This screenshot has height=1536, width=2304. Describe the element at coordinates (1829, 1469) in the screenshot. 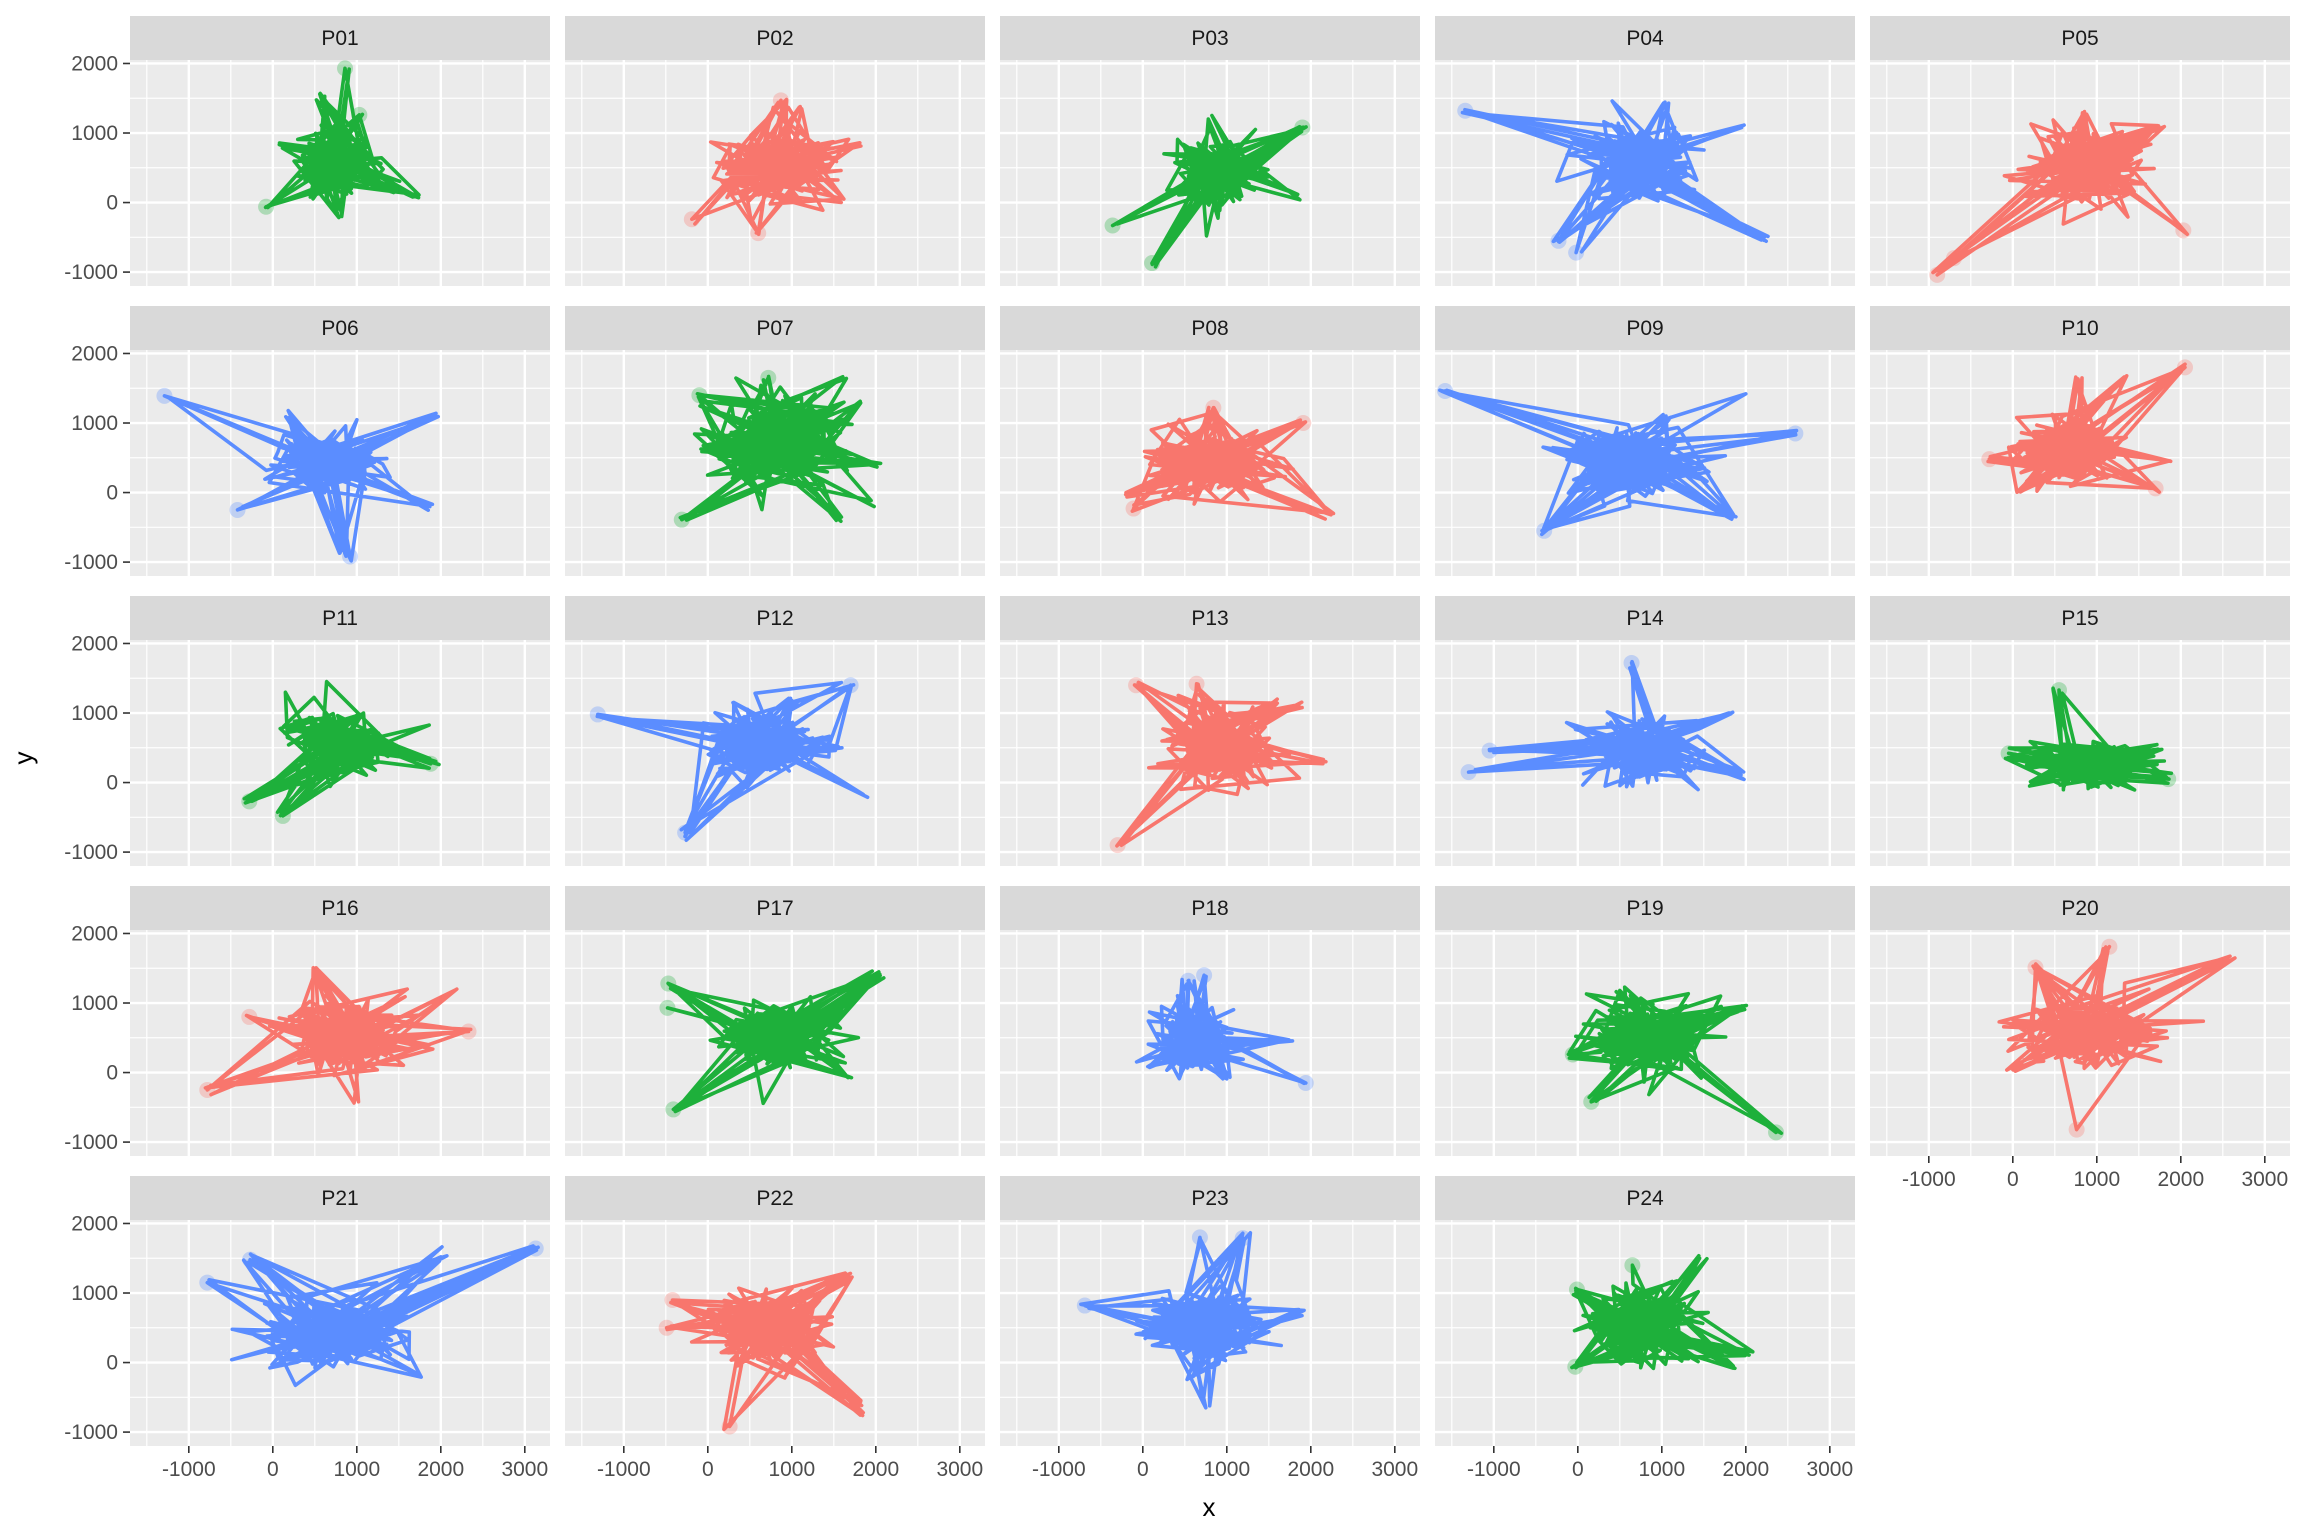

I see `x-tick-label: 3000` at that location.